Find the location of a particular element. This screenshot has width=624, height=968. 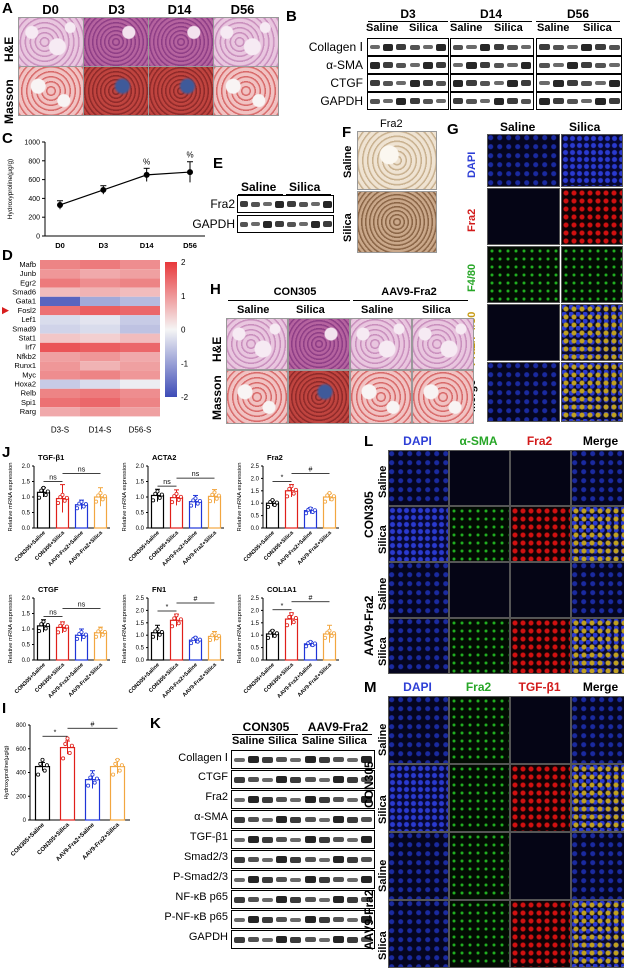

panel-b-label: B is located at coordinates (291, 16).